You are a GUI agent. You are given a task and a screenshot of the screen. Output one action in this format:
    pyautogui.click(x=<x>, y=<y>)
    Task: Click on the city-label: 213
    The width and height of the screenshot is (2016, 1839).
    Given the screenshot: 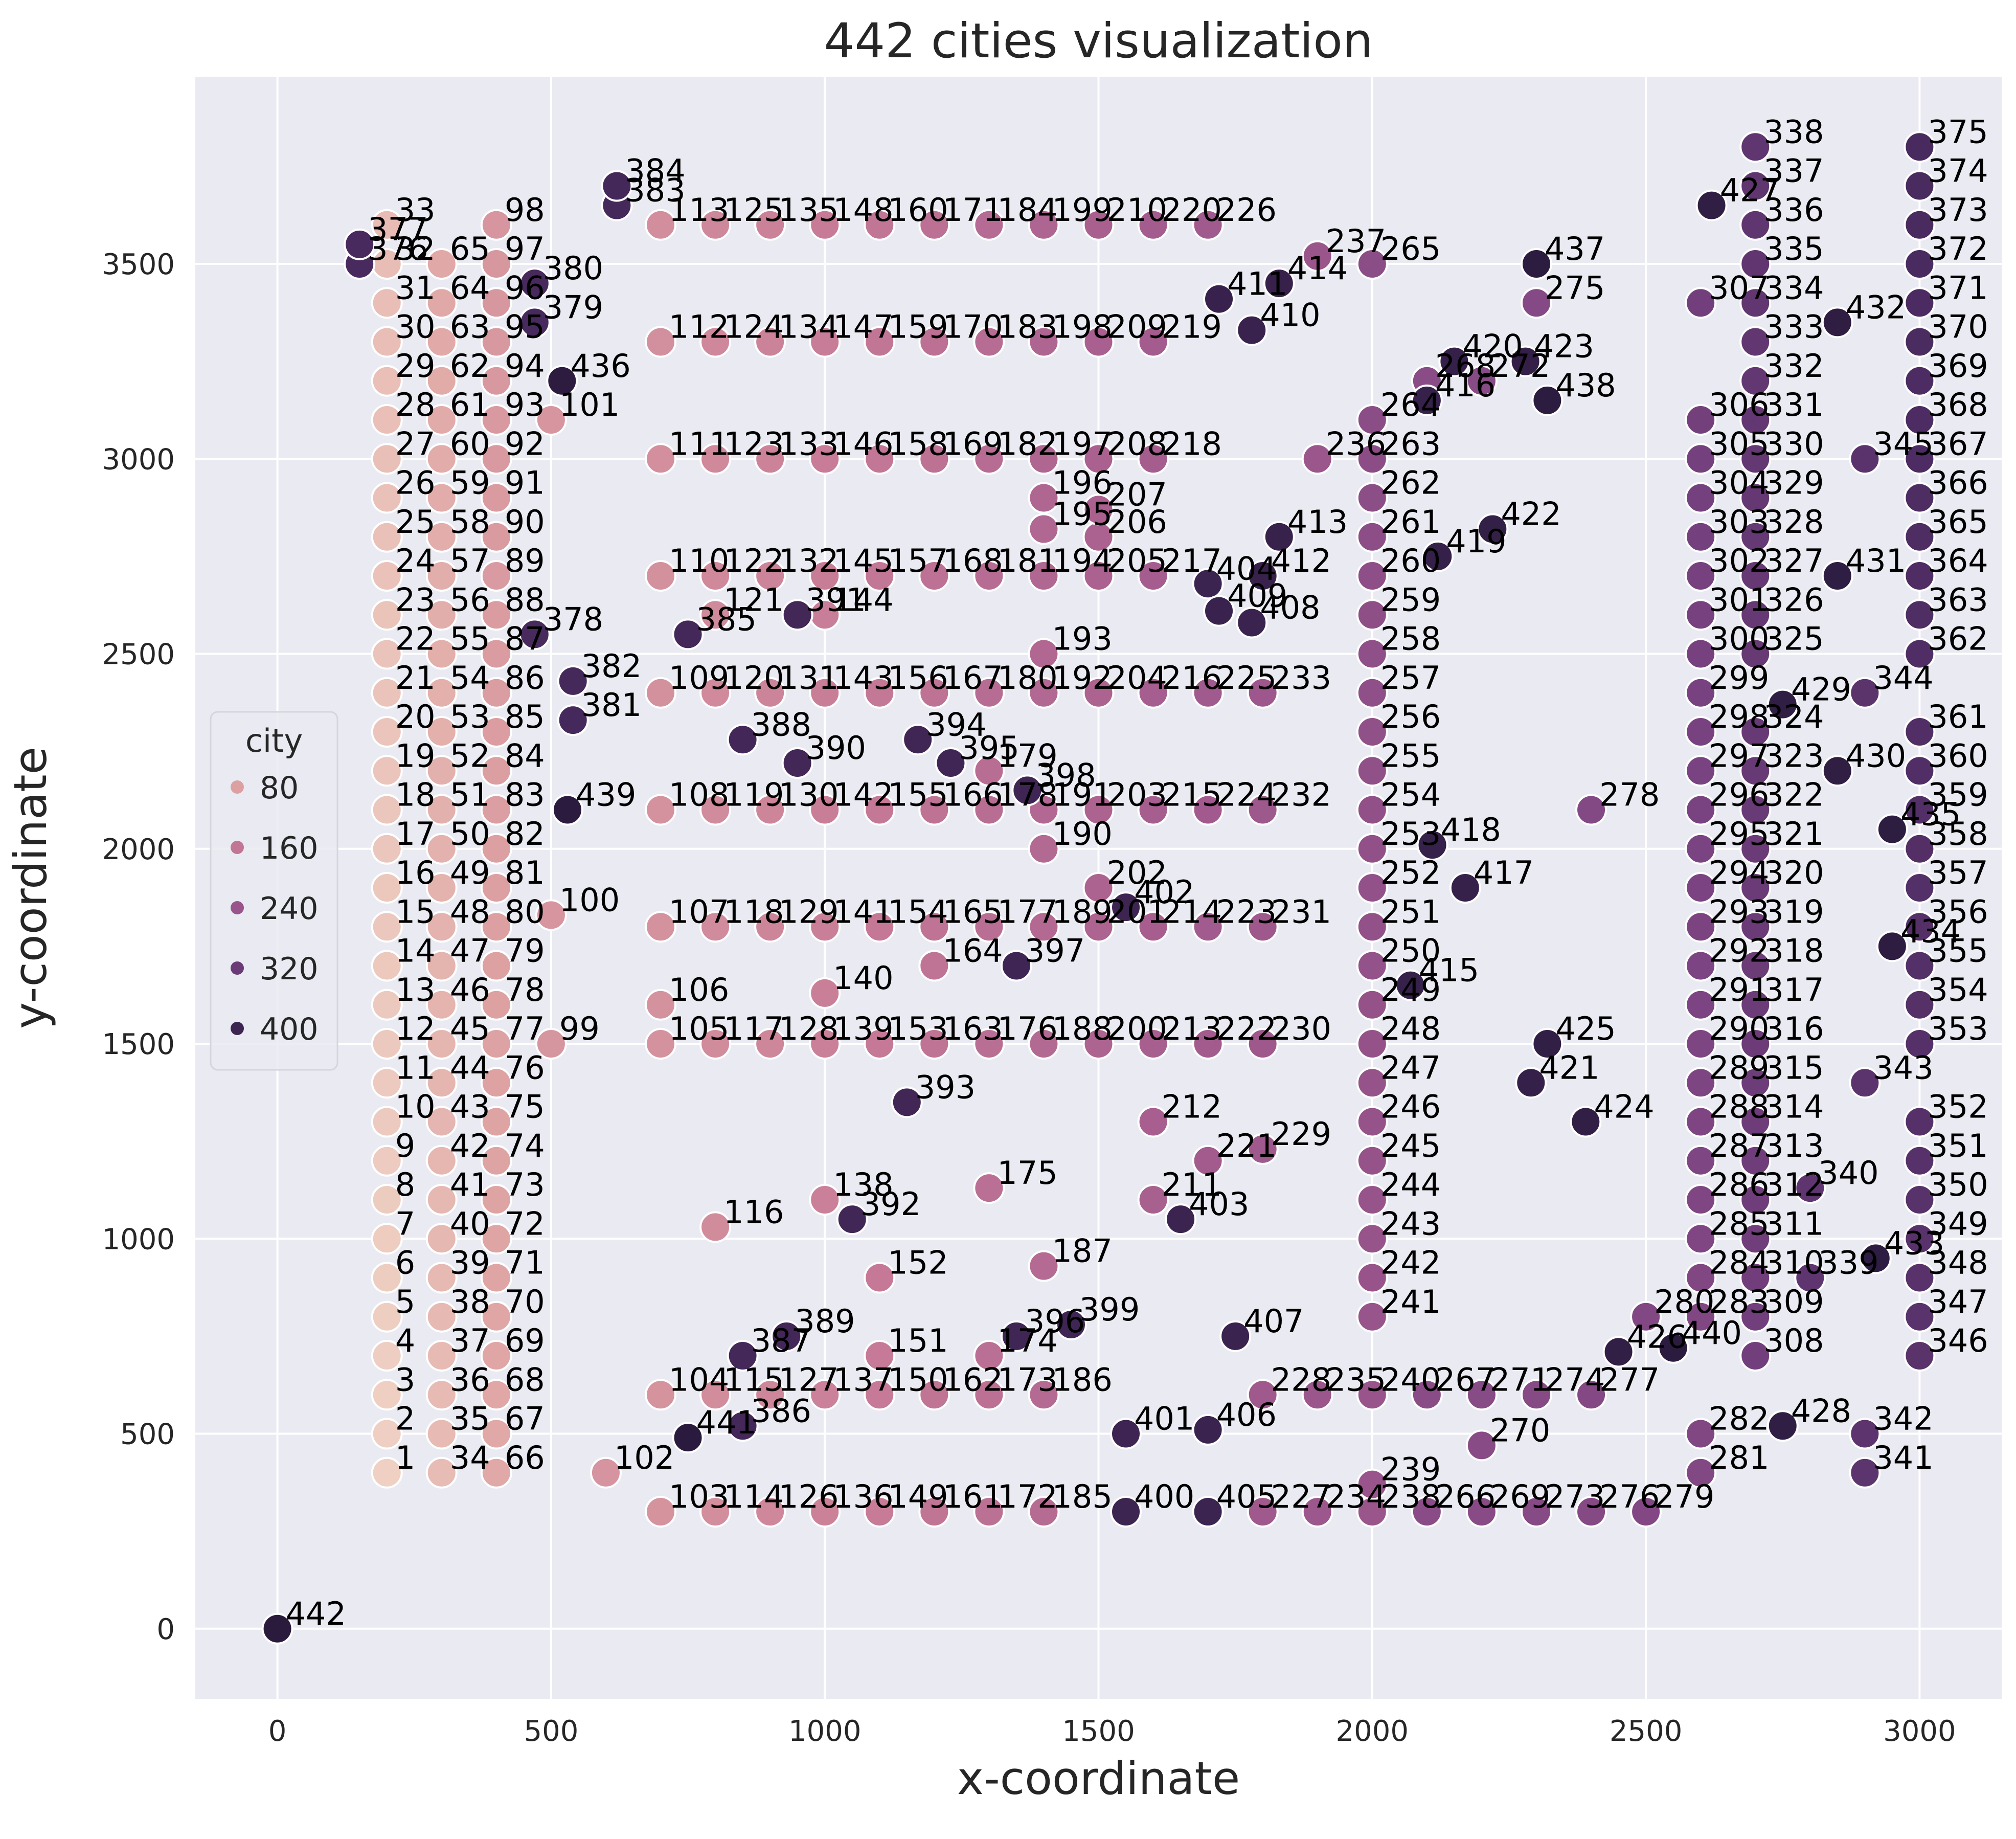 What is the action you would take?
    pyautogui.click(x=1192, y=1028)
    